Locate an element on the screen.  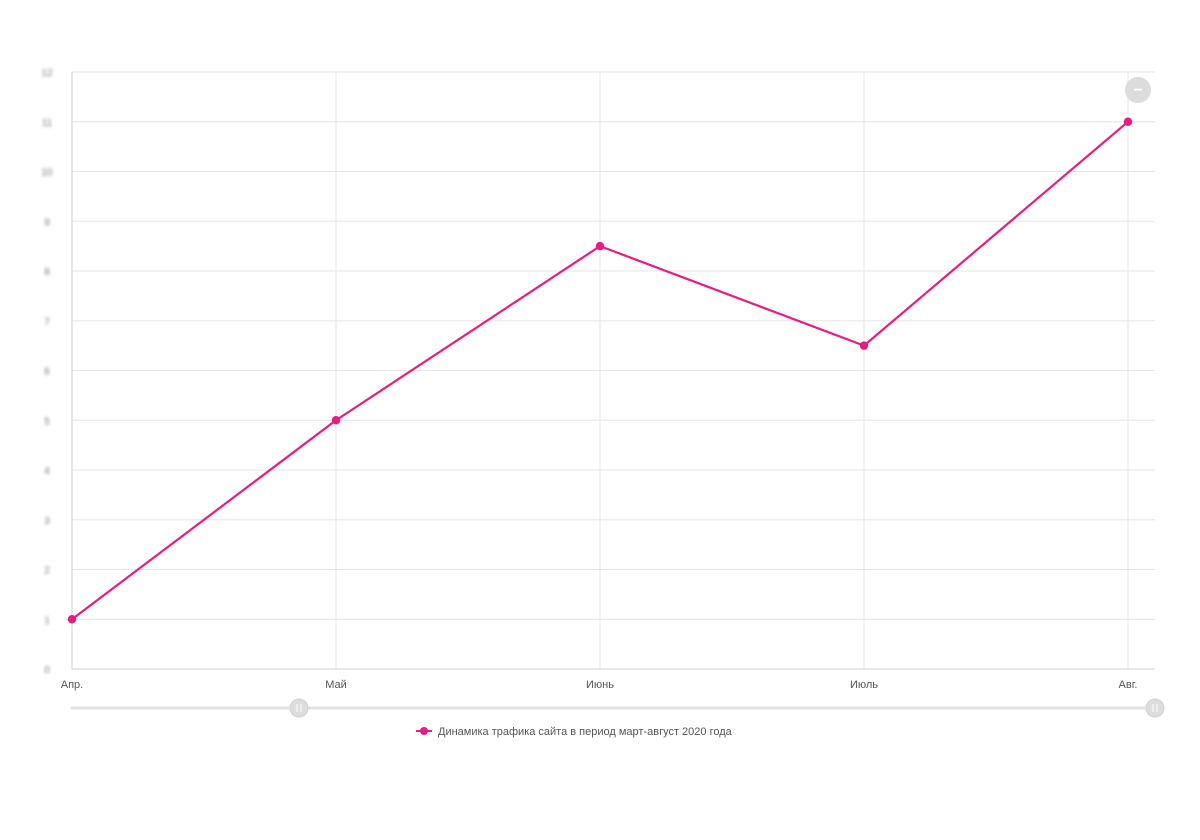
y-tick-label: 6 is located at coordinates (47, 372).